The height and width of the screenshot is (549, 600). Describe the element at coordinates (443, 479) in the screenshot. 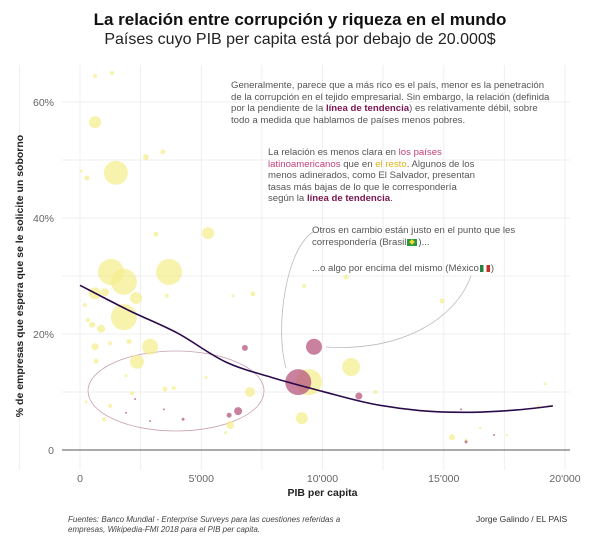

I see `x-tick-label: 15'000` at that location.